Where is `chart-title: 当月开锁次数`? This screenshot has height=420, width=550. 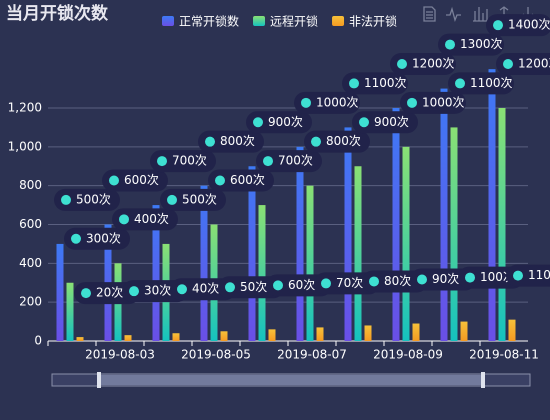
chart-title: 当月开锁次数 is located at coordinates (57, 13).